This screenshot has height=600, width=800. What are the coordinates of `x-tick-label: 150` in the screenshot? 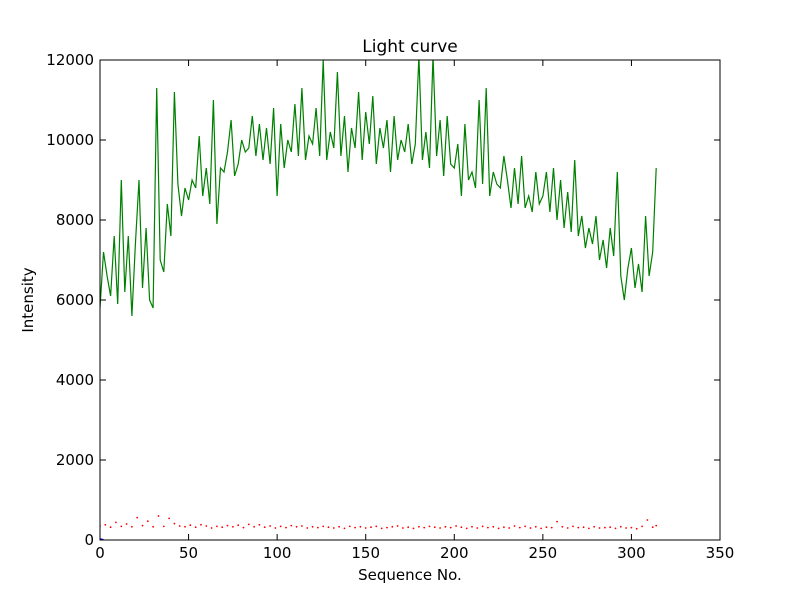 It's located at (365, 553).